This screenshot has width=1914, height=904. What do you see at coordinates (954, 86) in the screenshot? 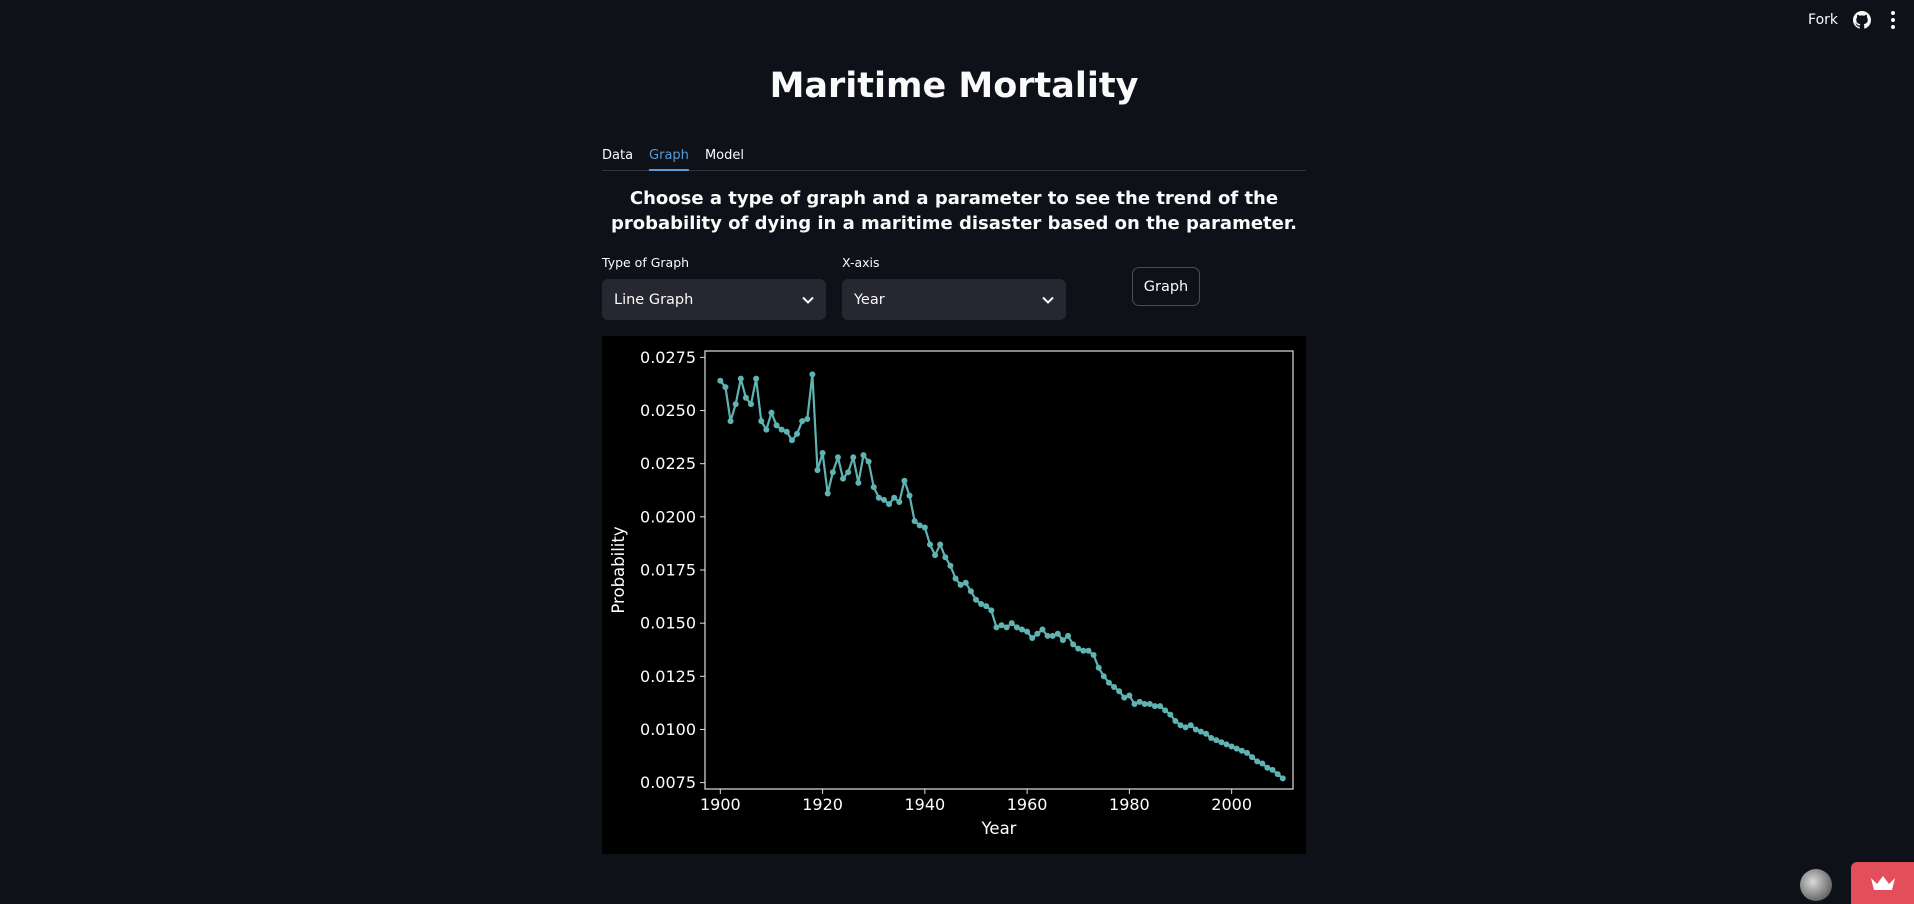
I see `page-title: Maritime Mortality` at bounding box center [954, 86].